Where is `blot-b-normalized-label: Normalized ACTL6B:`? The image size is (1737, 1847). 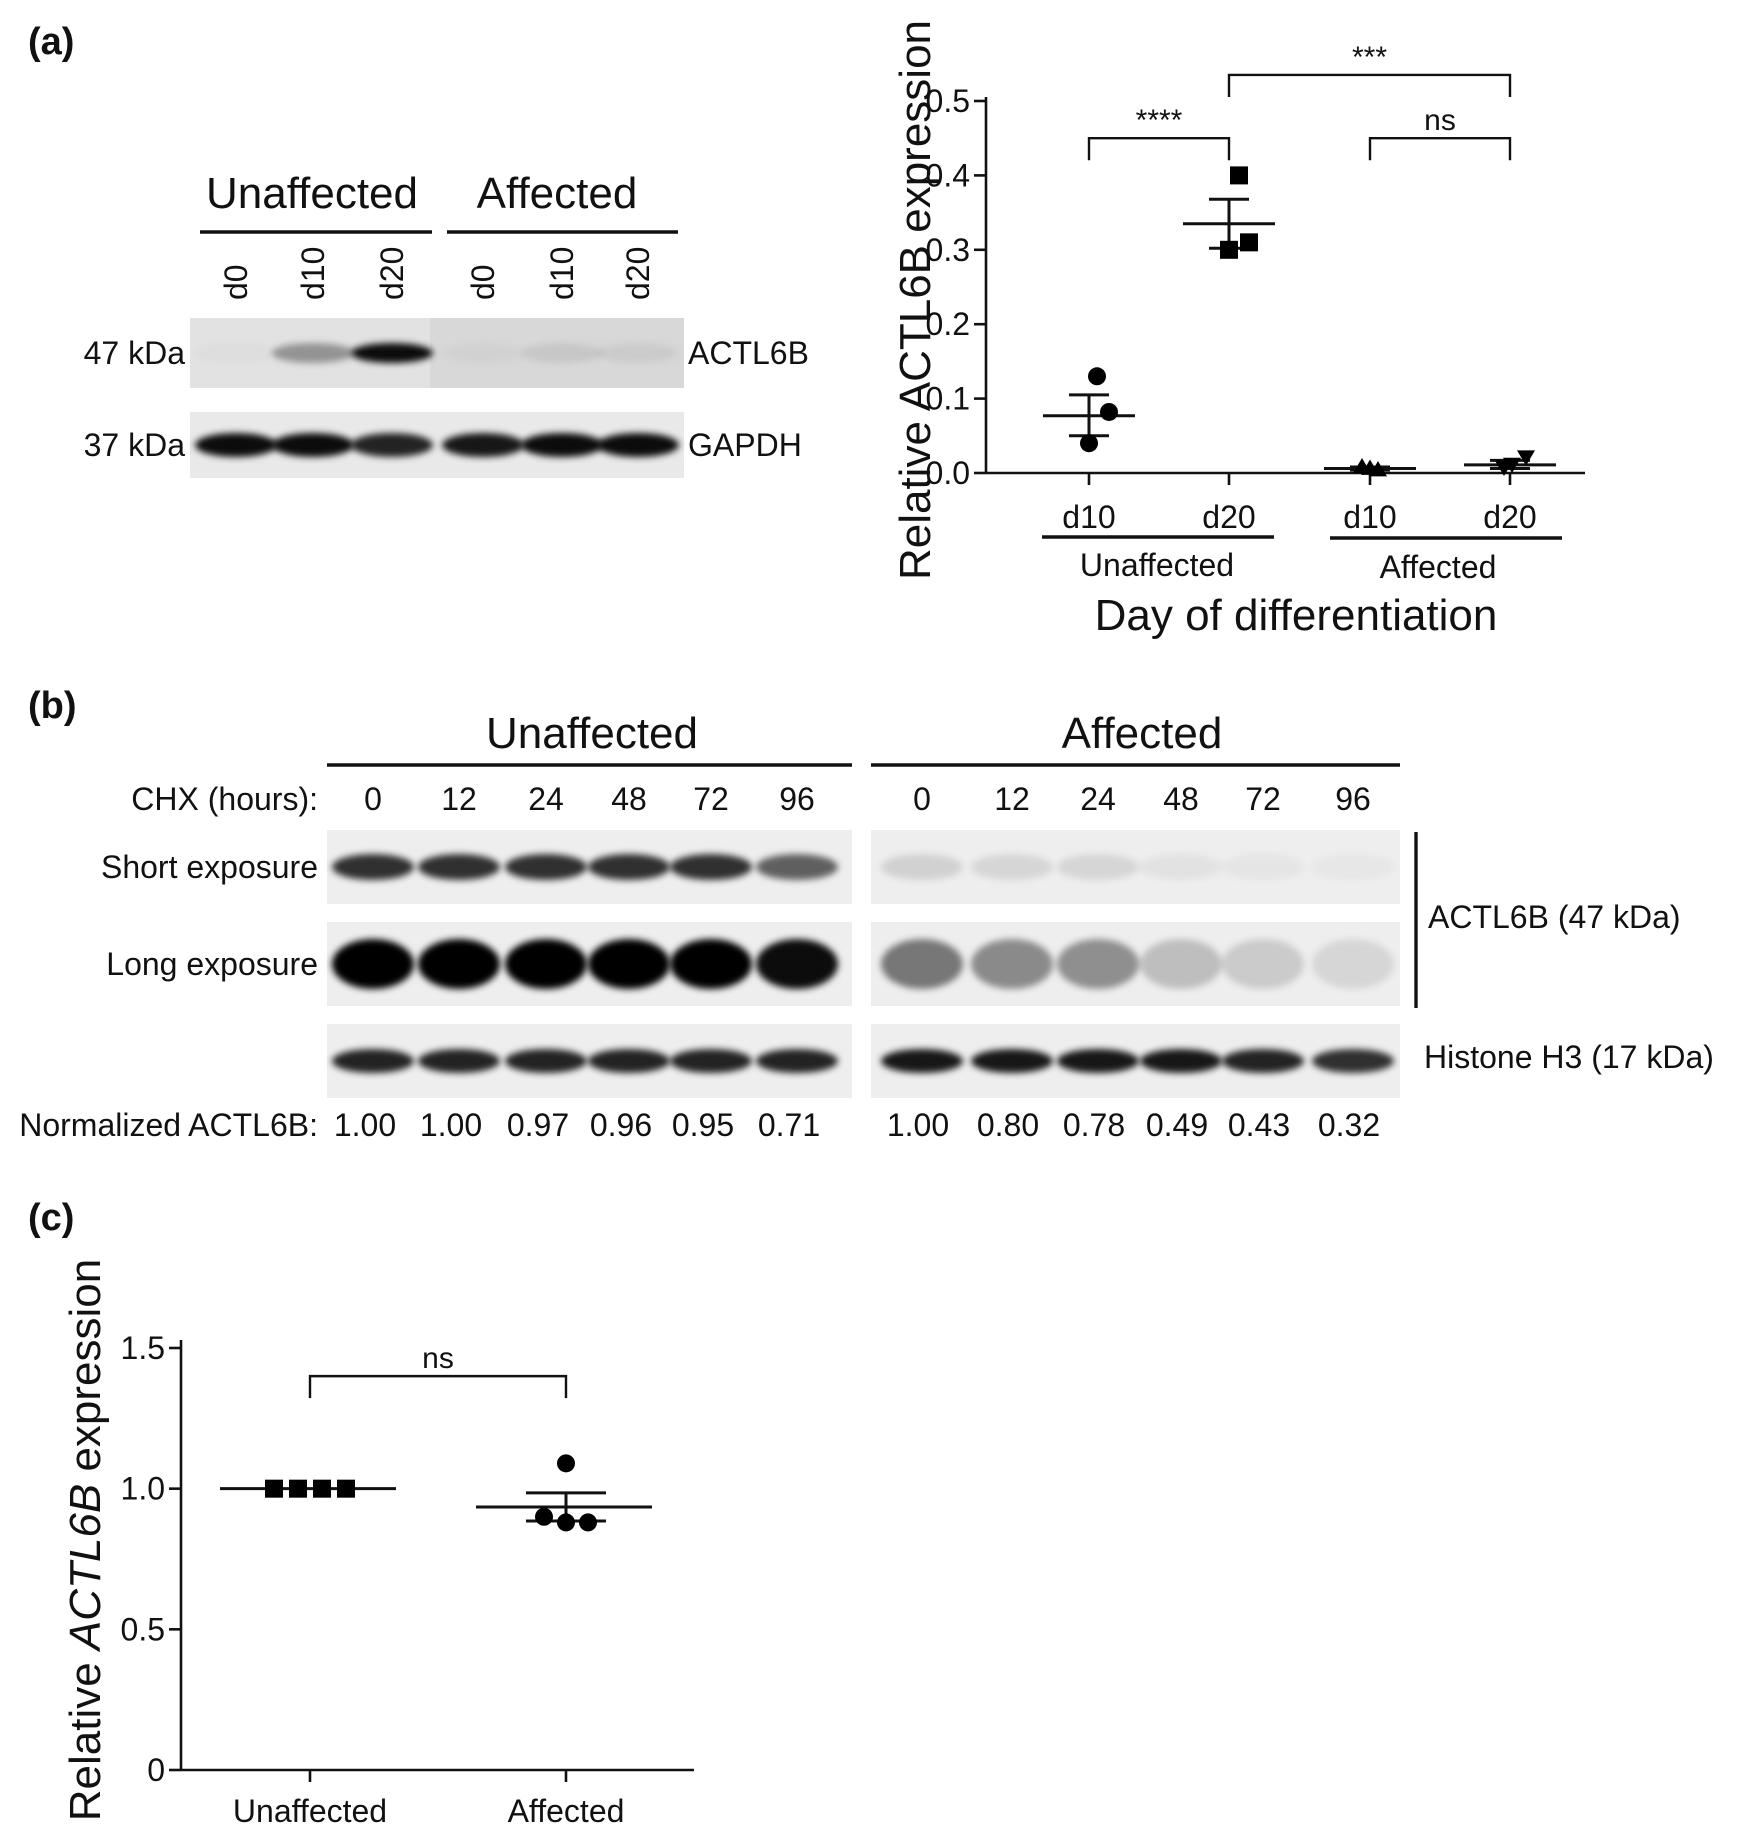 blot-b-normalized-label: Normalized ACTL6B: is located at coordinates (168, 1125).